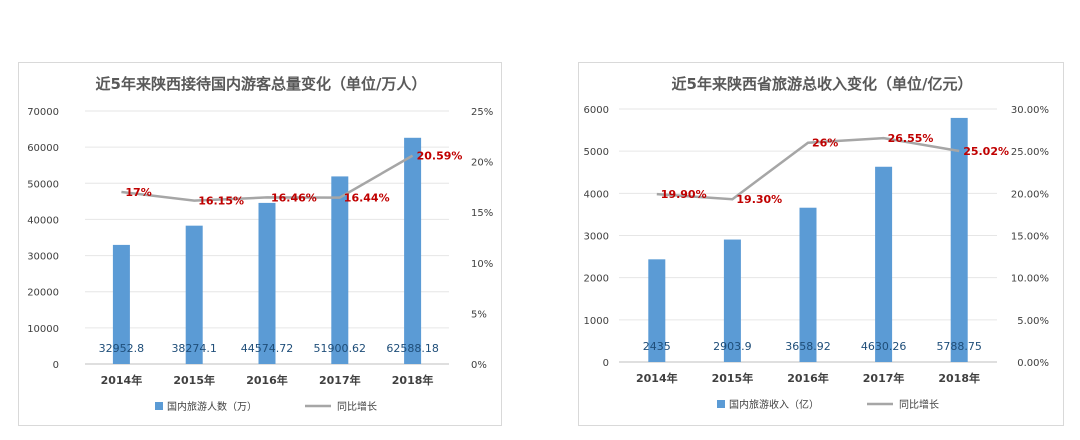 The height and width of the screenshot is (440, 1080). I want to click on left-axis-tick-label: 70000, so click(43, 112).